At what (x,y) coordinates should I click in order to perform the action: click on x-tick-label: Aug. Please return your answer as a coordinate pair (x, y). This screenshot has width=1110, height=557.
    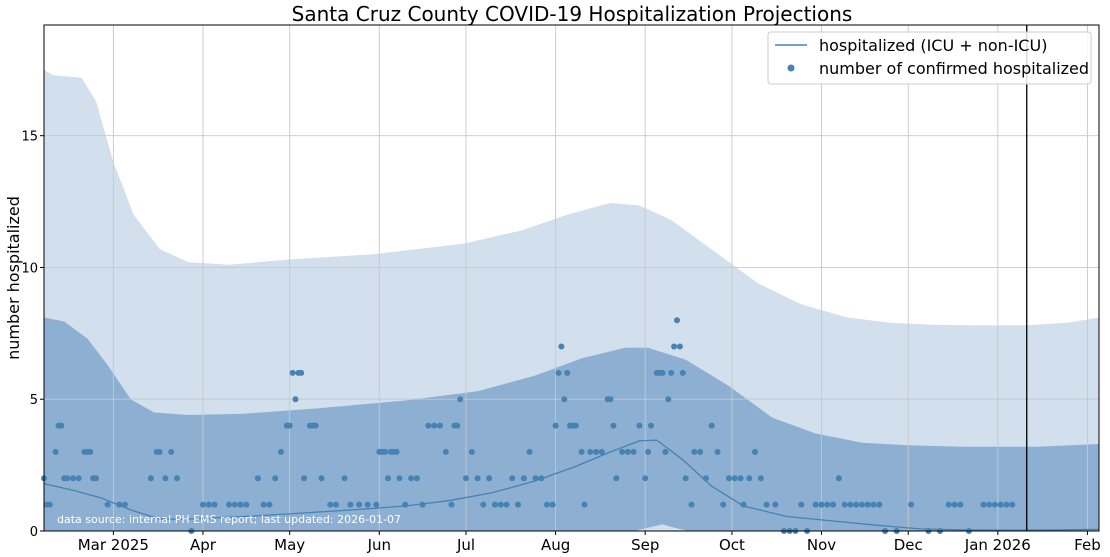
    Looking at the image, I should click on (555, 545).